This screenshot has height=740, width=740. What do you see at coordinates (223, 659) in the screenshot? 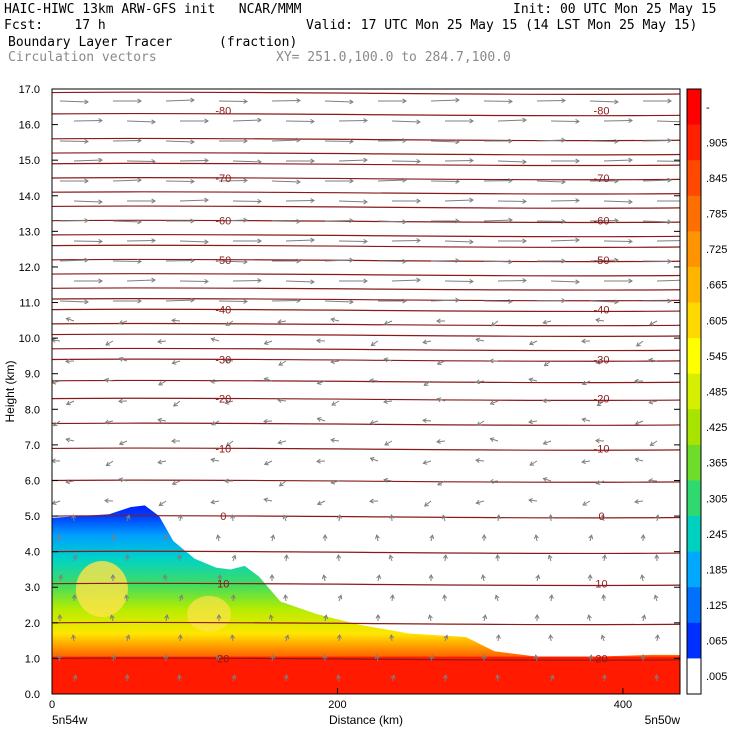
I see `isotherm-label: 20` at bounding box center [223, 659].